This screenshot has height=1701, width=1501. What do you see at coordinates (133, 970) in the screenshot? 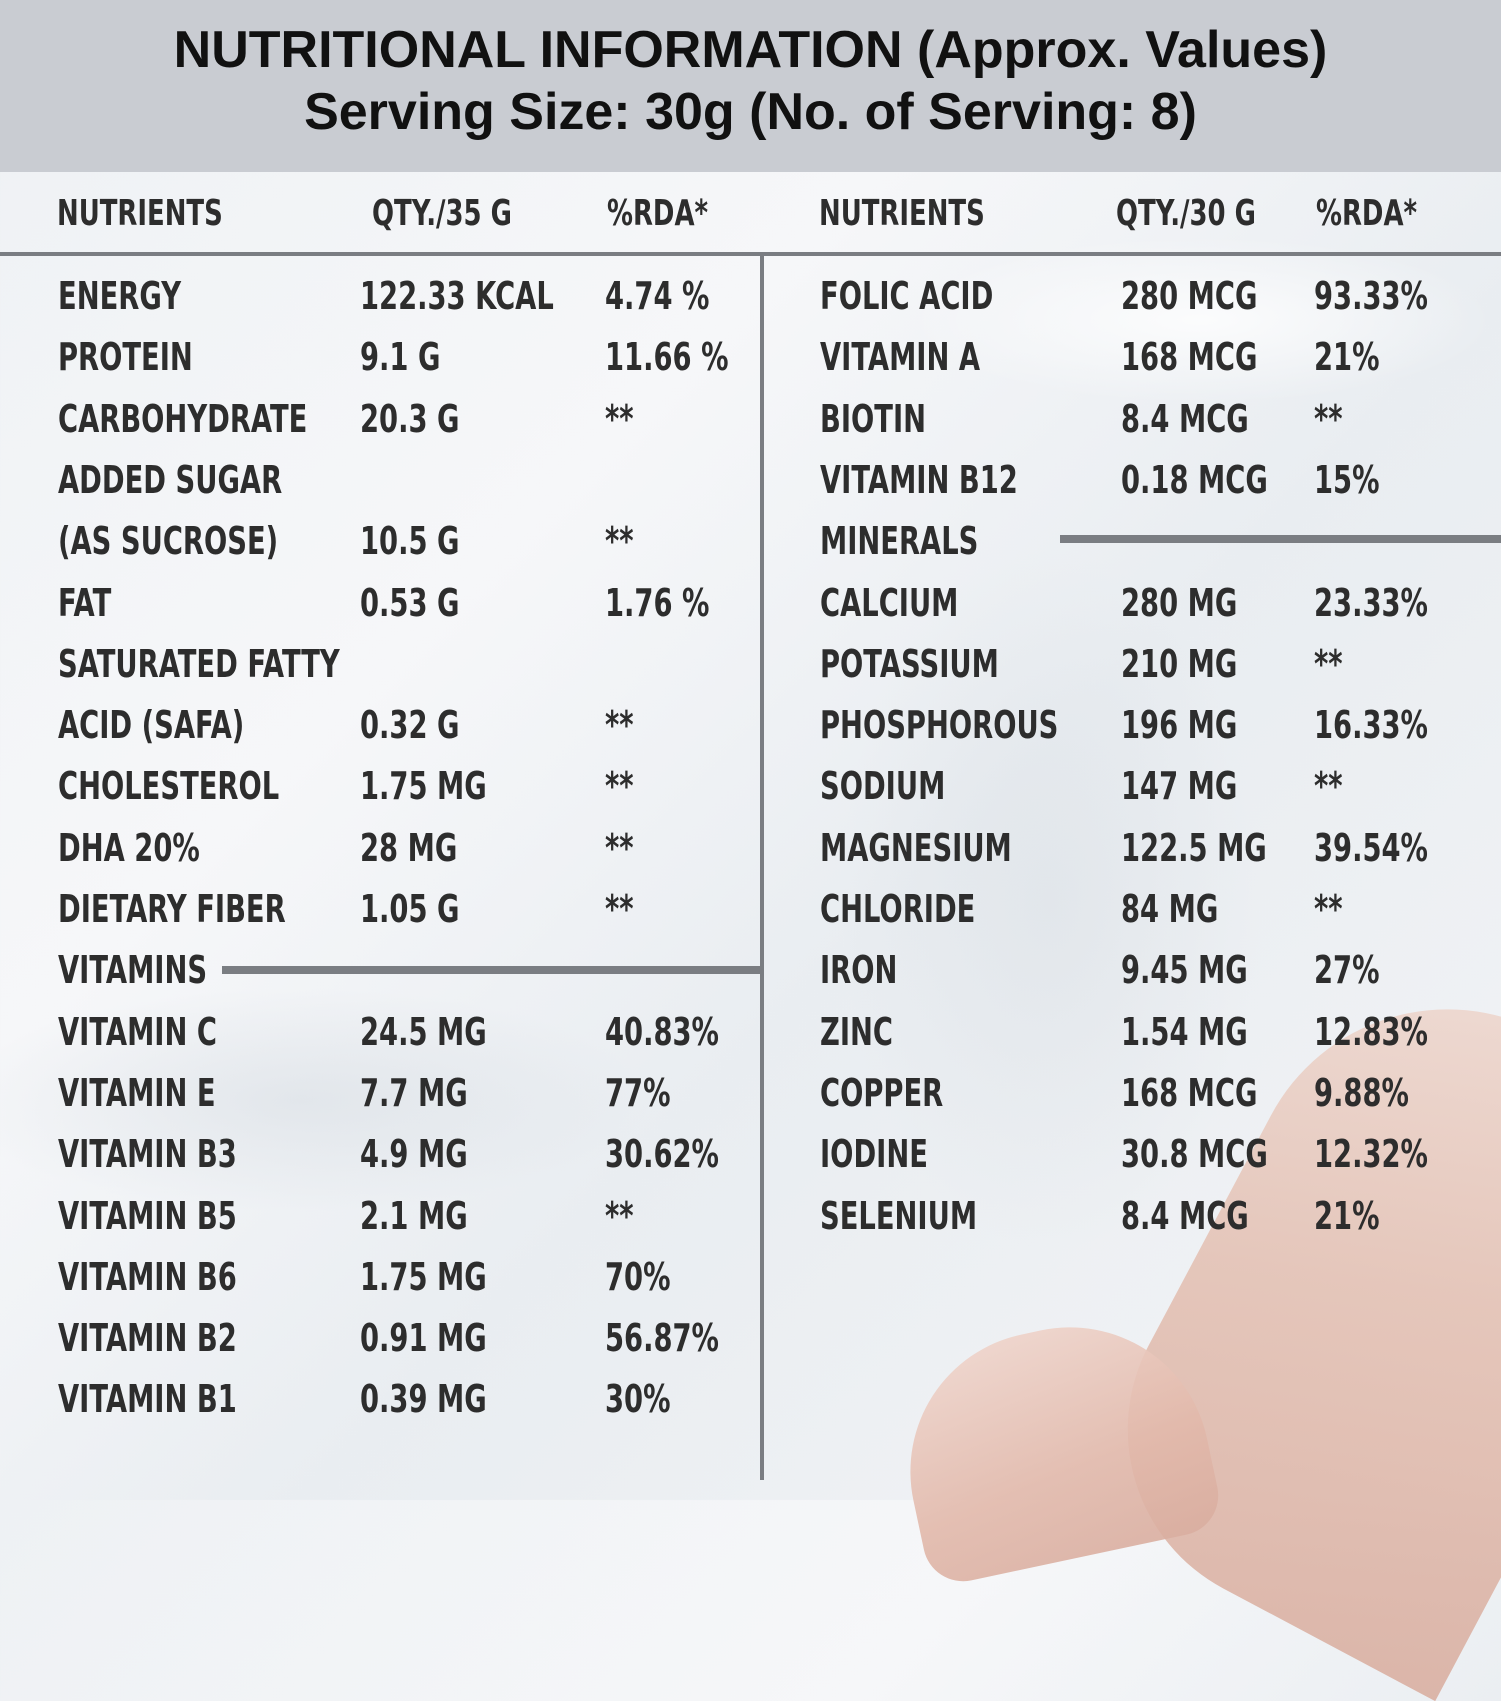
I see `left-nutrient-name: VITAMINS` at bounding box center [133, 970].